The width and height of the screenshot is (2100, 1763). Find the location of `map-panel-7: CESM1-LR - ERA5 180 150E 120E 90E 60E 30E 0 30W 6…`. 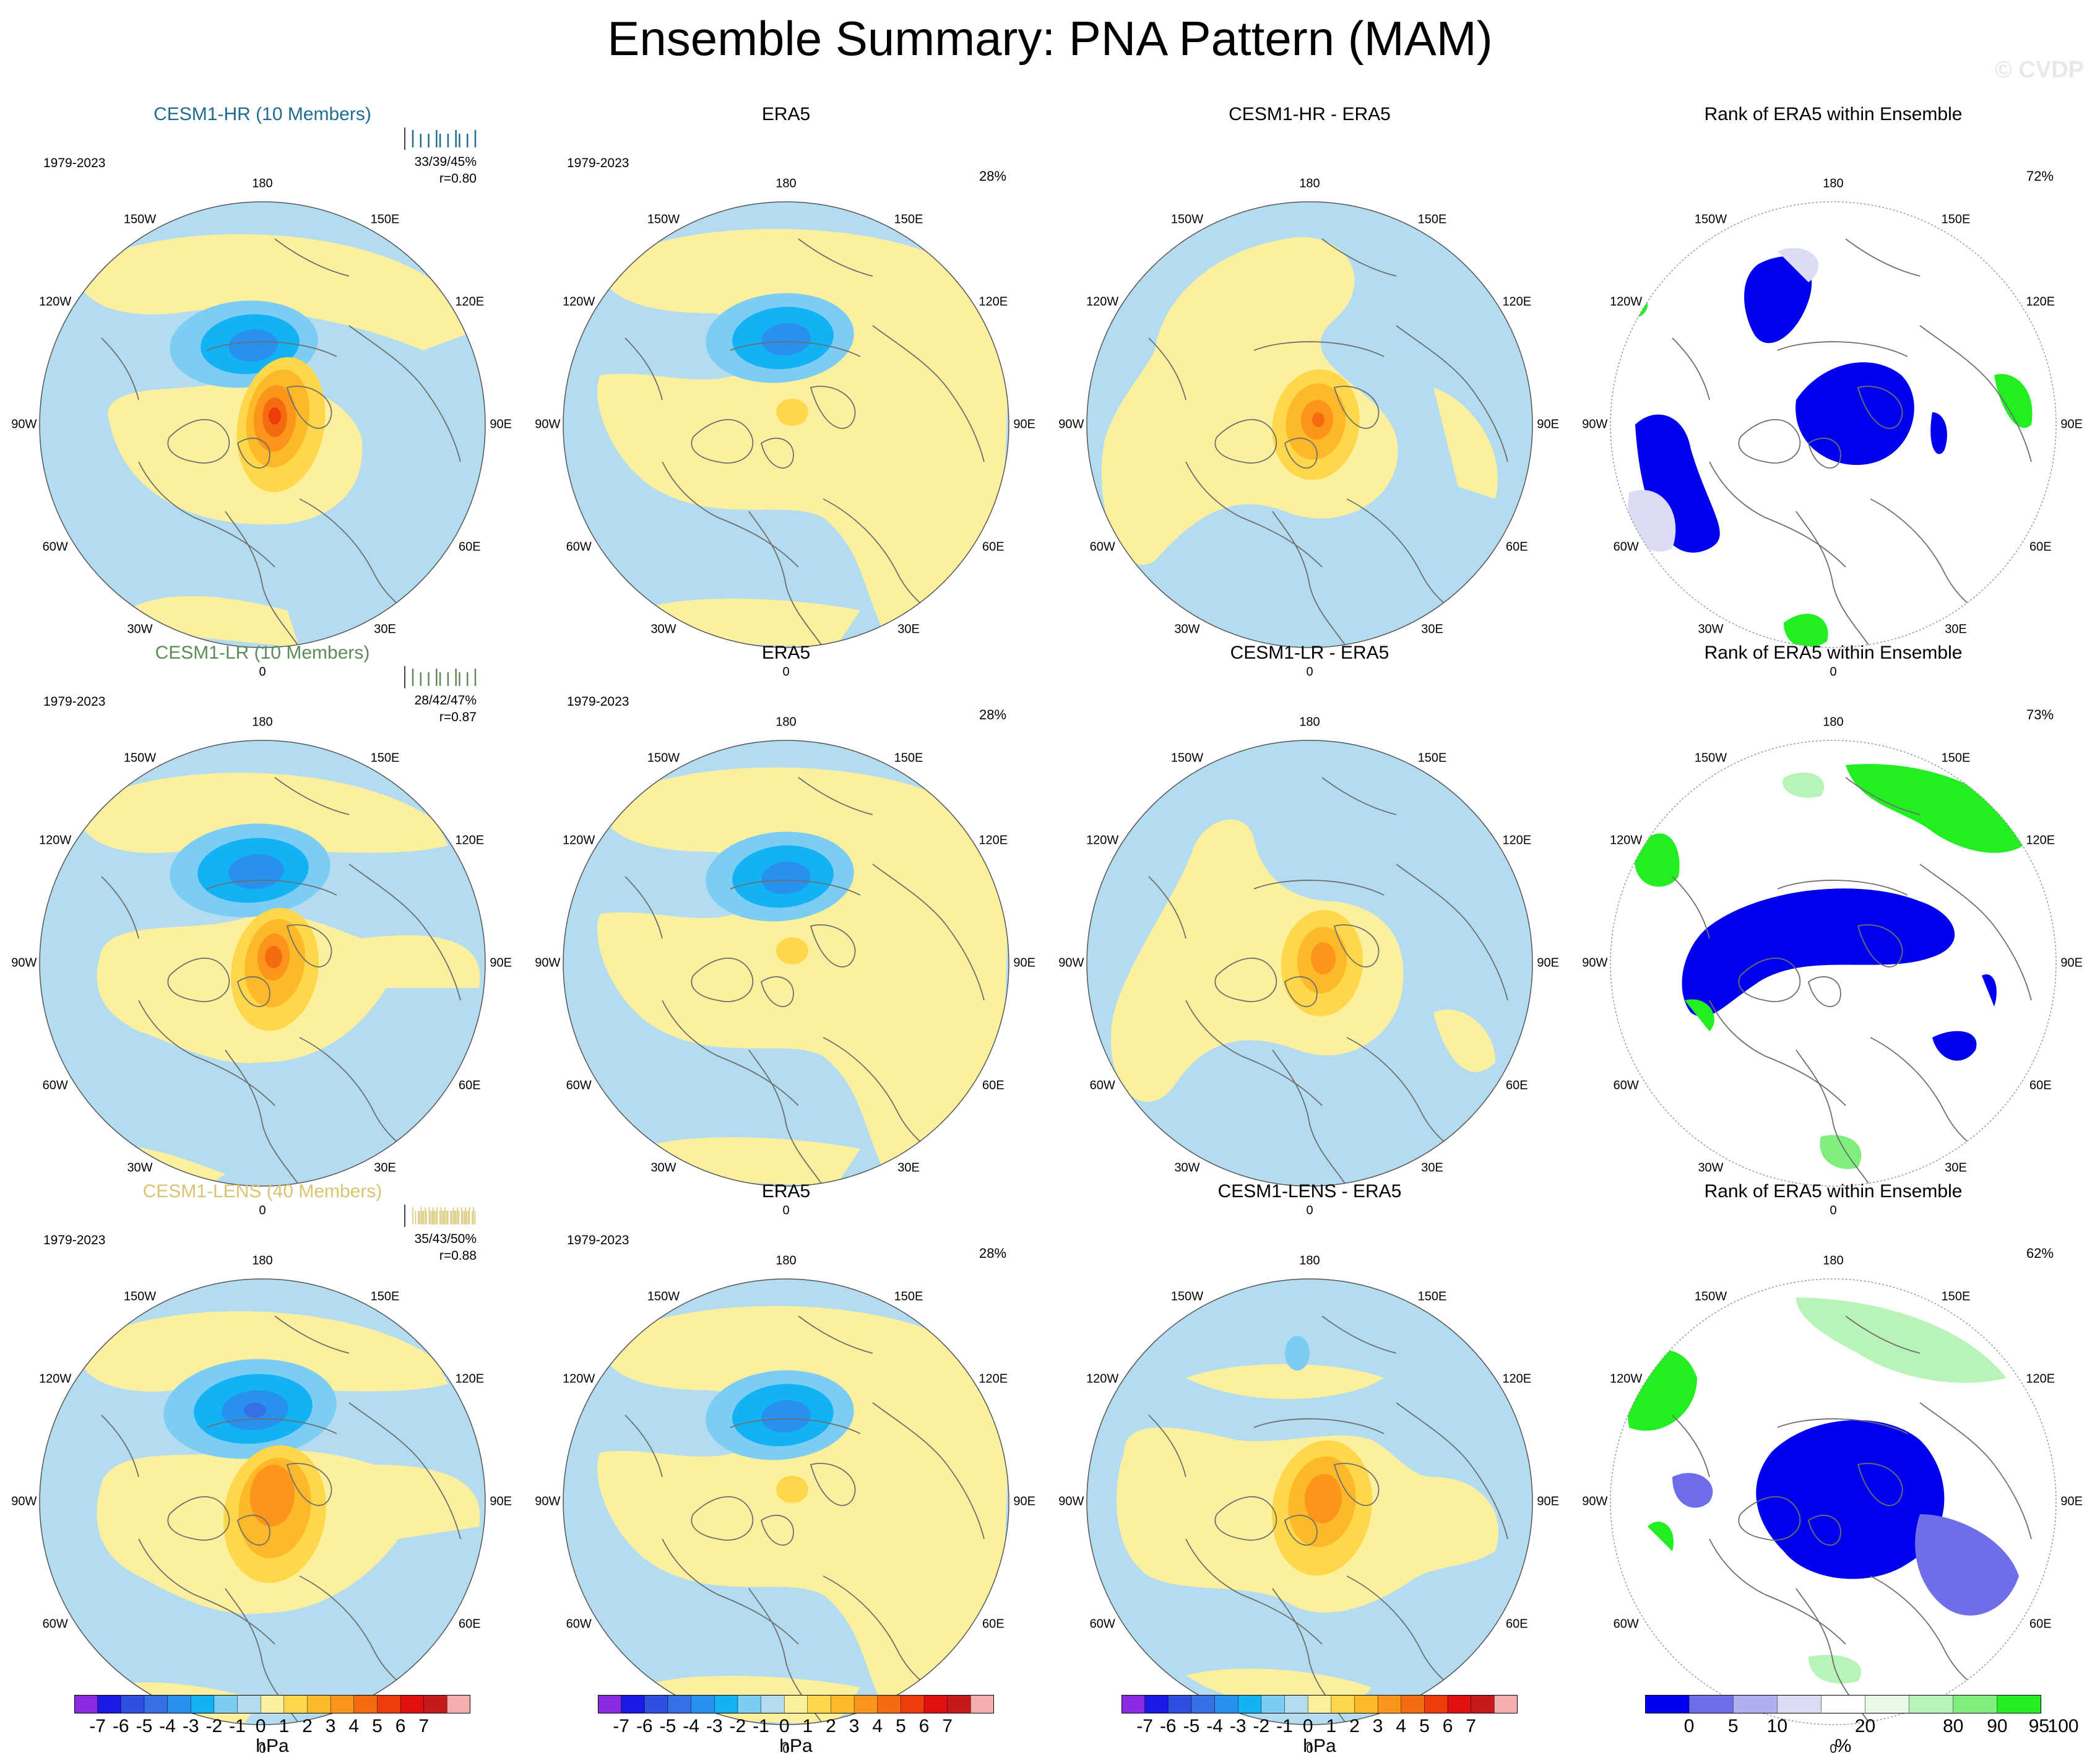

map-panel-7: CESM1-LR - ERA5 180 150E 120E 90E 60E 30E 0 30W 6… is located at coordinates (1309, 912).